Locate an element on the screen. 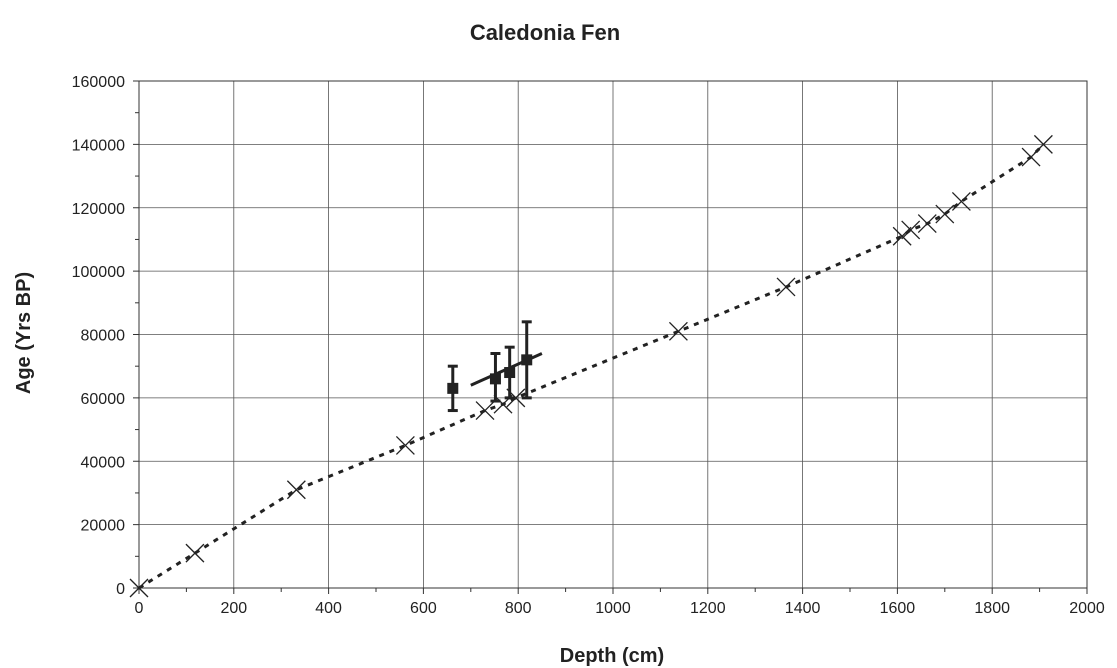  x-tick-label: 400 is located at coordinates (328, 608).